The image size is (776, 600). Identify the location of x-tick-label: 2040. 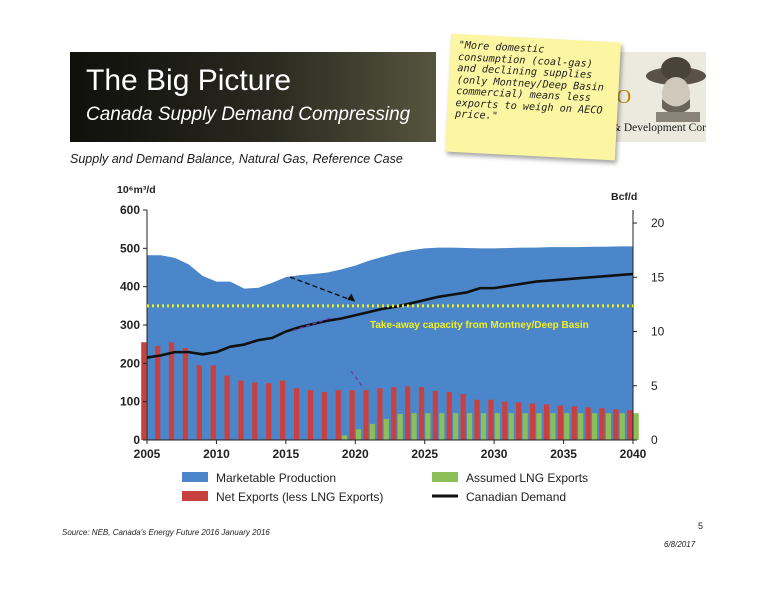
(633, 454).